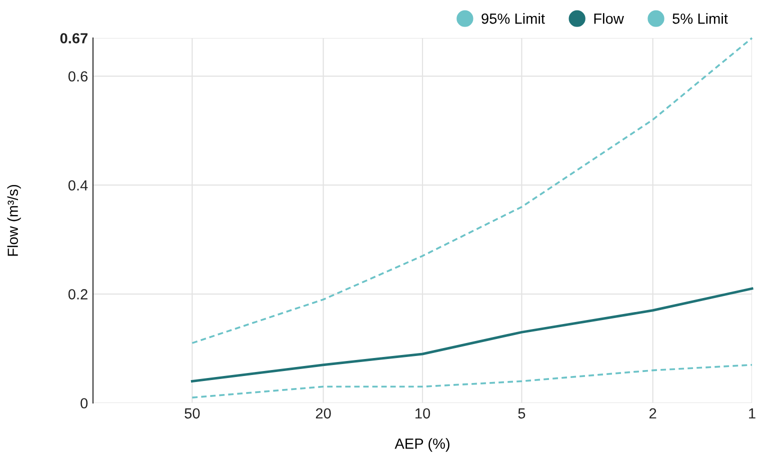 Image resolution: width=764 pixels, height=459 pixels. Describe the element at coordinates (522, 413) in the screenshot. I see `x-tick-label: 5` at that location.